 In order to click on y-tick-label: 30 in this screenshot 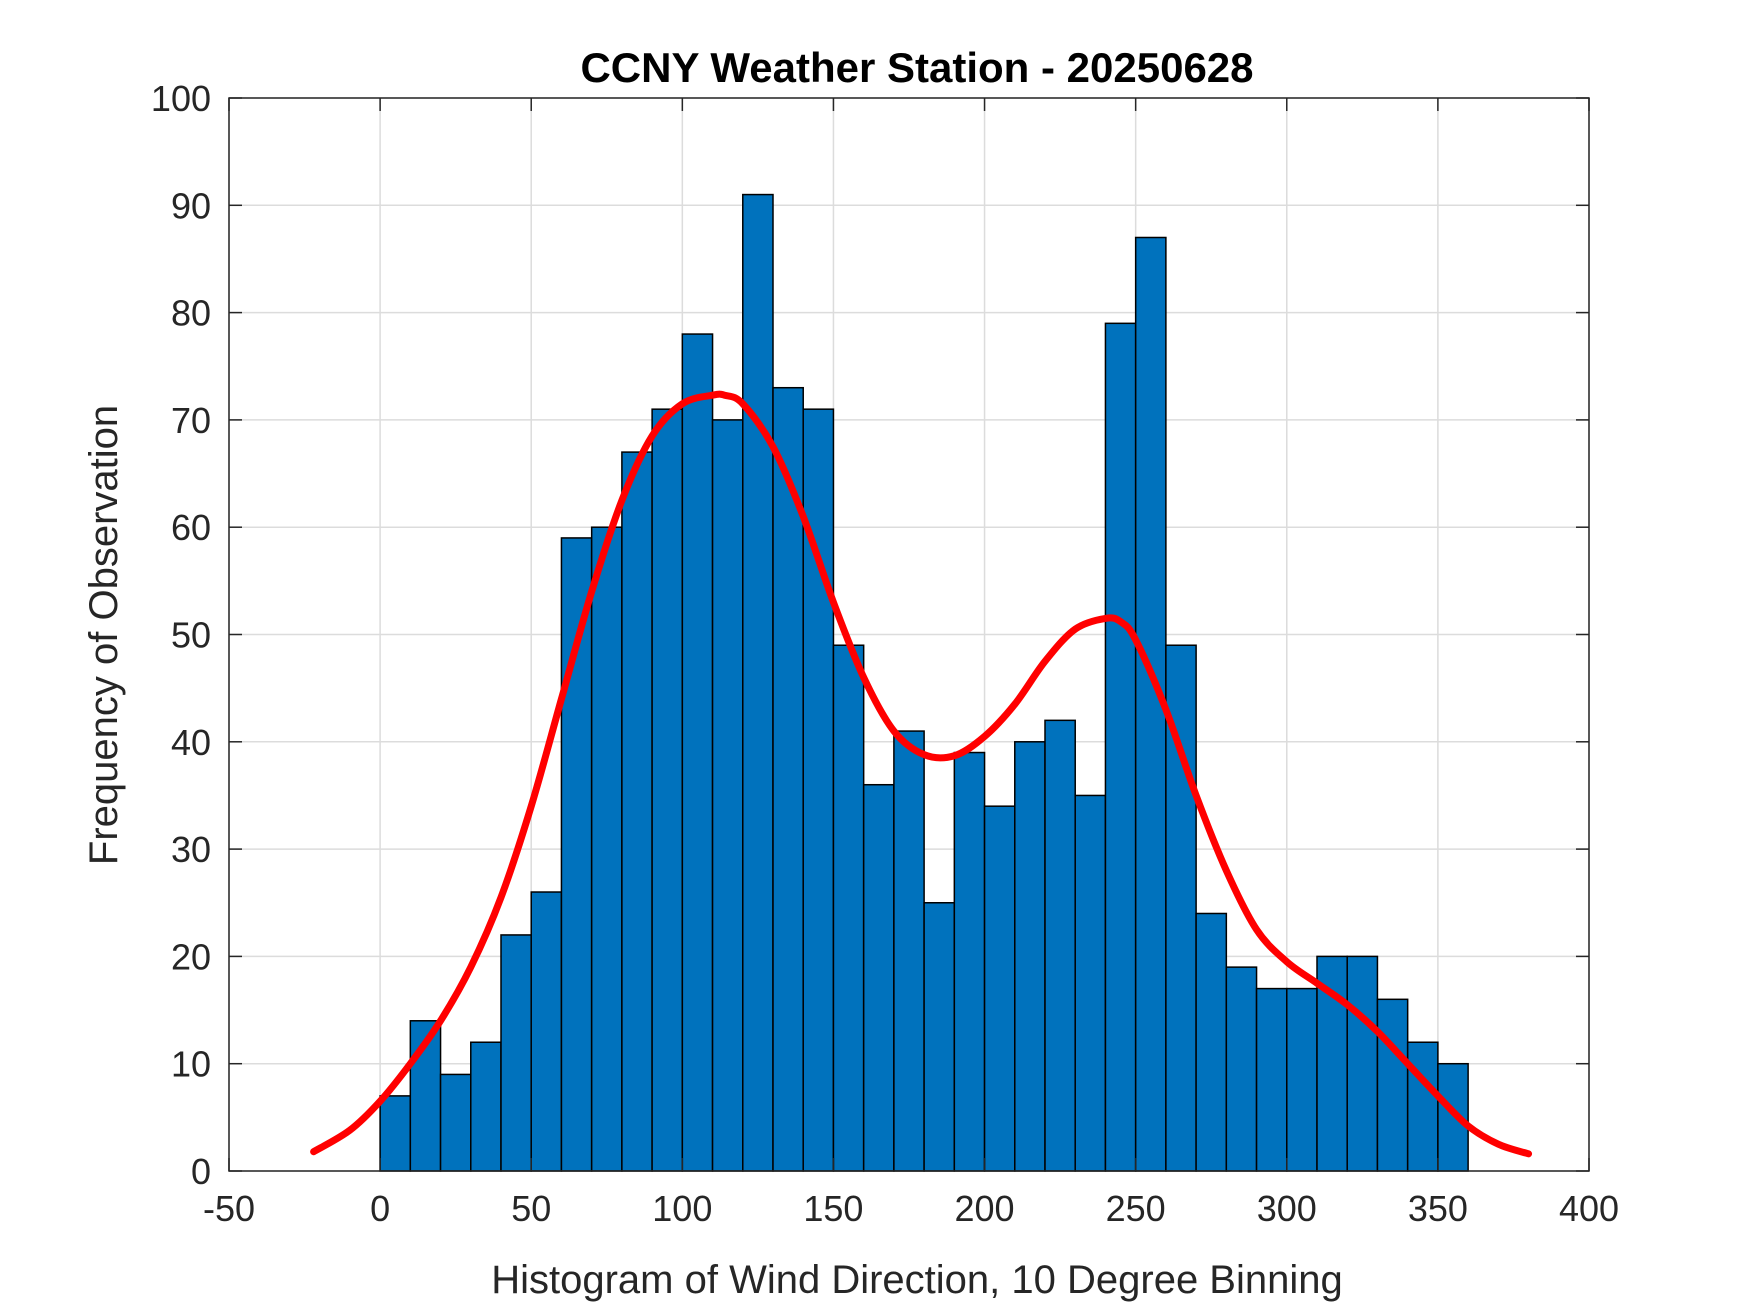, I will do `click(191, 849)`.